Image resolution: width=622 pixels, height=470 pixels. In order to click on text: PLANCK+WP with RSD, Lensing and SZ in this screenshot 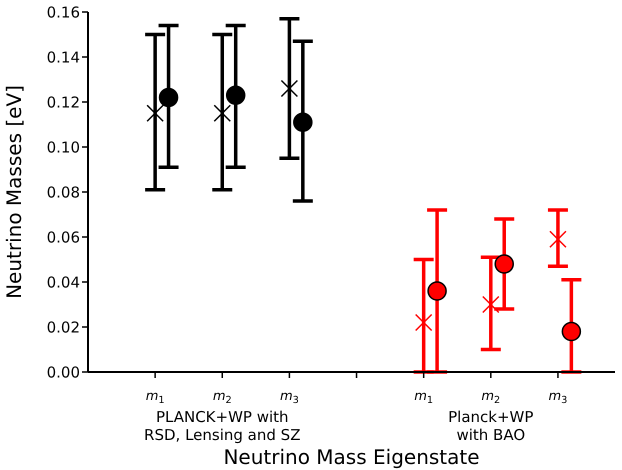, I will do `click(222, 426)`.